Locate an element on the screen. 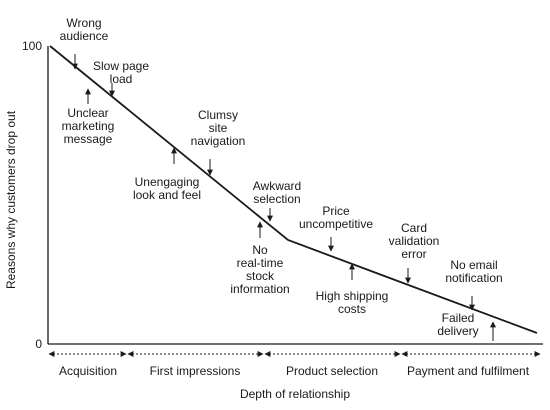  annotation-2: Unclear marketing message is located at coordinates (88, 117).